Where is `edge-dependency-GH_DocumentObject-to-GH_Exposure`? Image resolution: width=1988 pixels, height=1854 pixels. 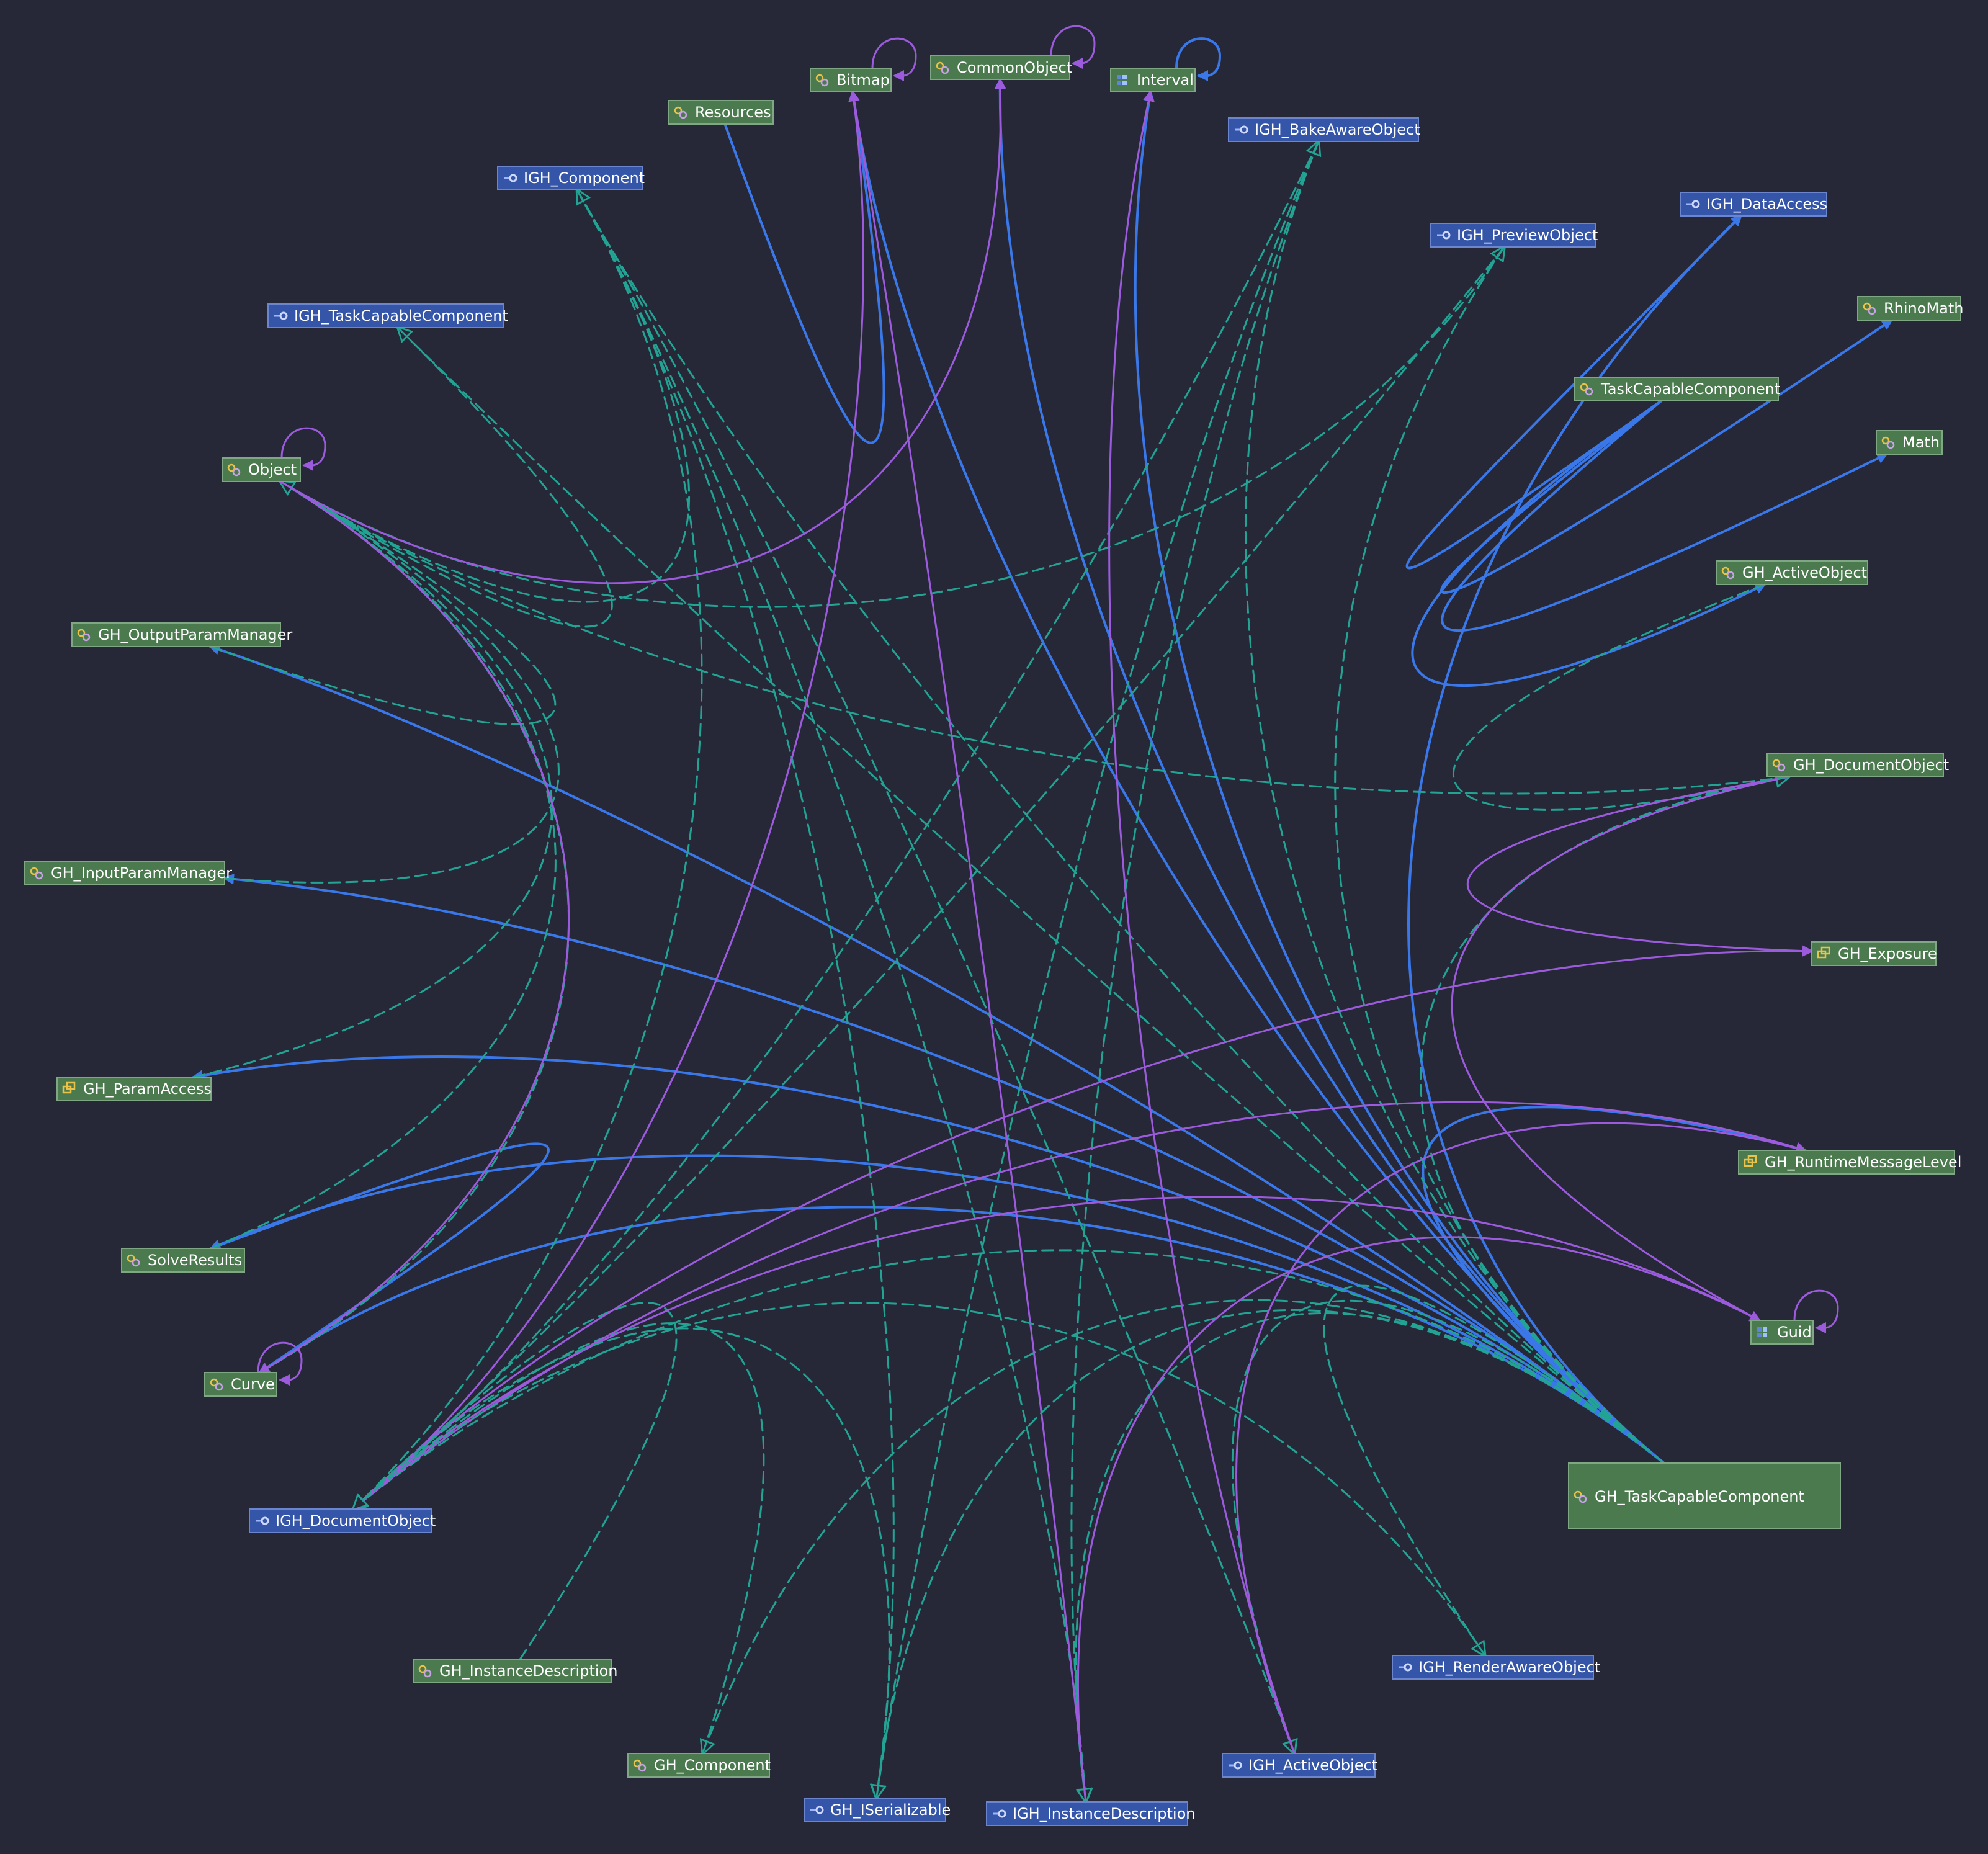 edge-dependency-GH_DocumentObject-to-GH_Exposure is located at coordinates (1640, 867).